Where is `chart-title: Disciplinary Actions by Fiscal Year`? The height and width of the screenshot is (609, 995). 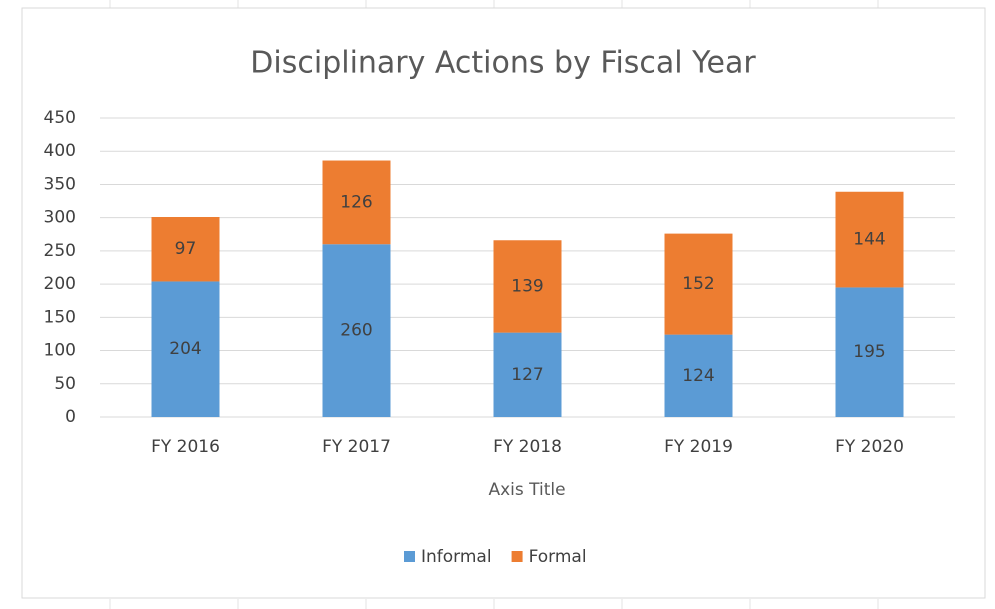 chart-title: Disciplinary Actions by Fiscal Year is located at coordinates (503, 63).